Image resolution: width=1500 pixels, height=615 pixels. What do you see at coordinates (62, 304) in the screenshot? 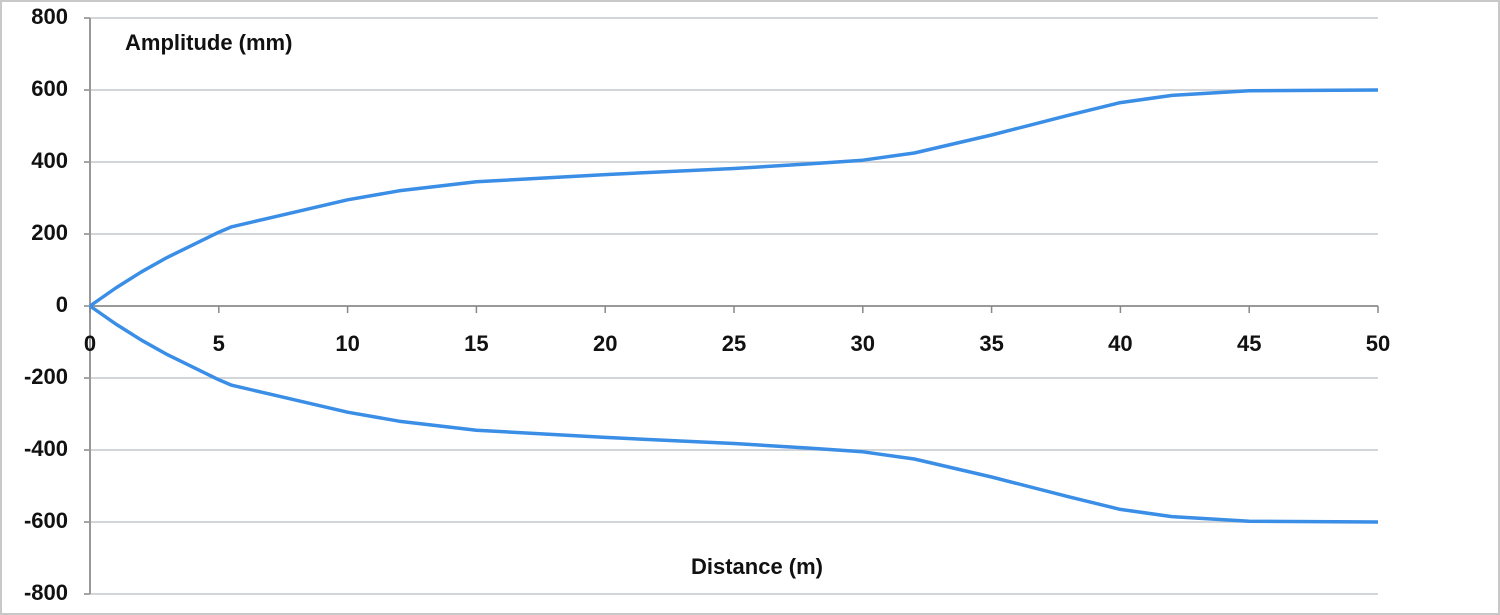
I see `y-tick-label: 0` at bounding box center [62, 304].